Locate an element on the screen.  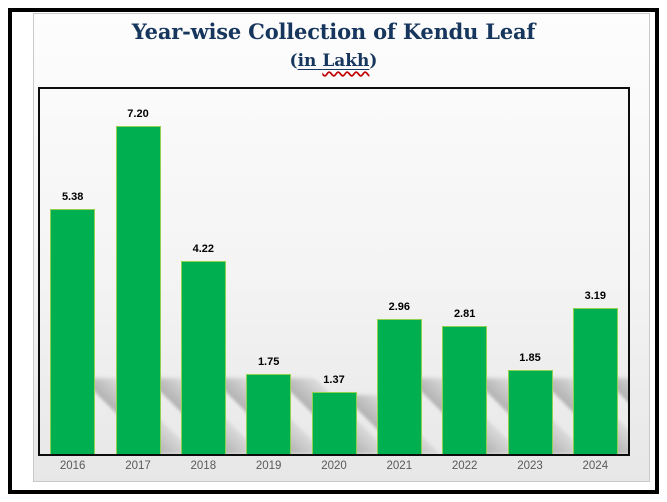
bar-2024 is located at coordinates (595, 381).